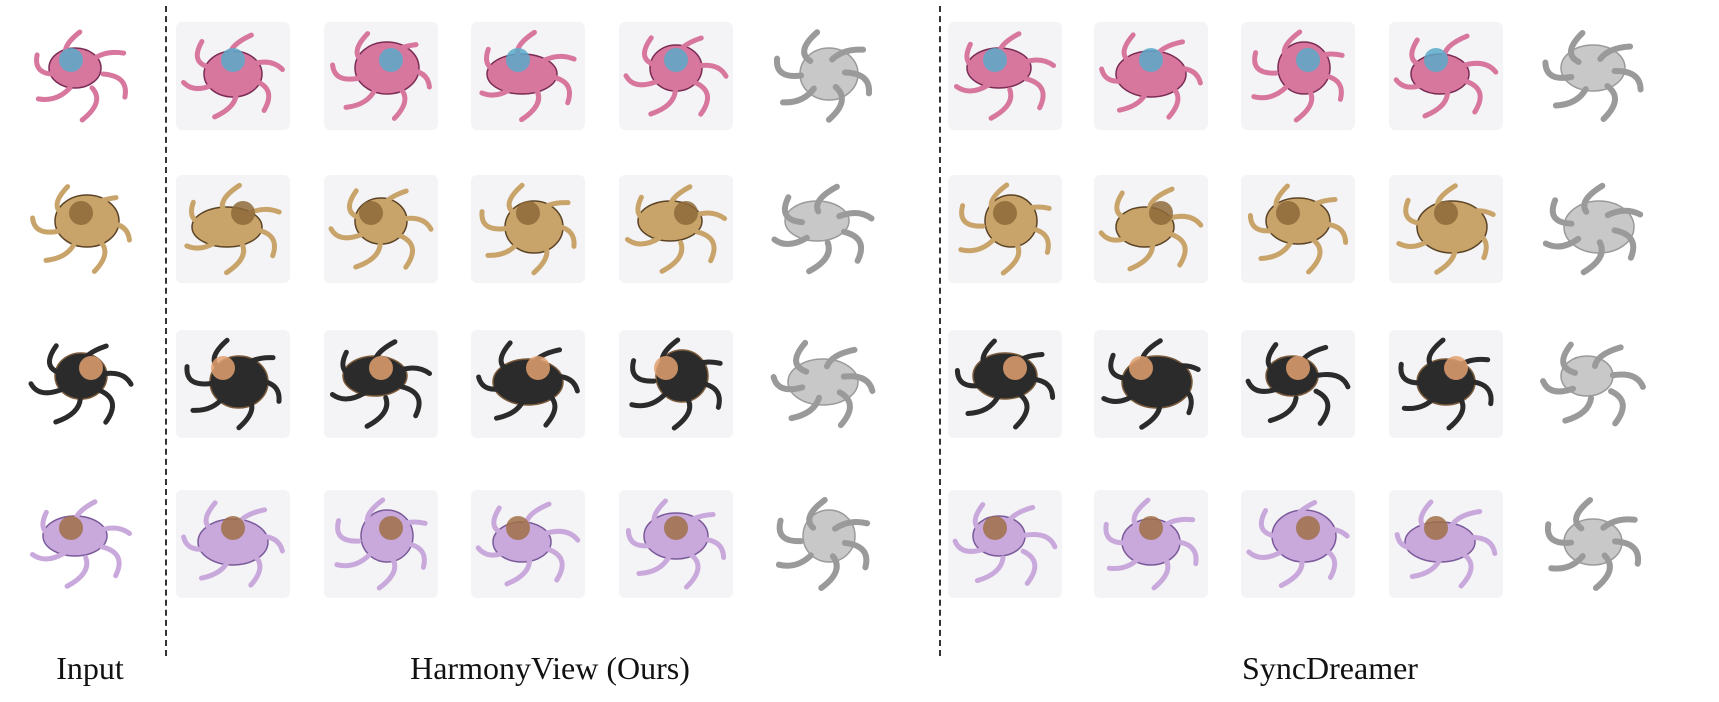 Image resolution: width=1719 pixels, height=702 pixels. Describe the element at coordinates (90, 668) in the screenshot. I see `label-input: Input` at that location.